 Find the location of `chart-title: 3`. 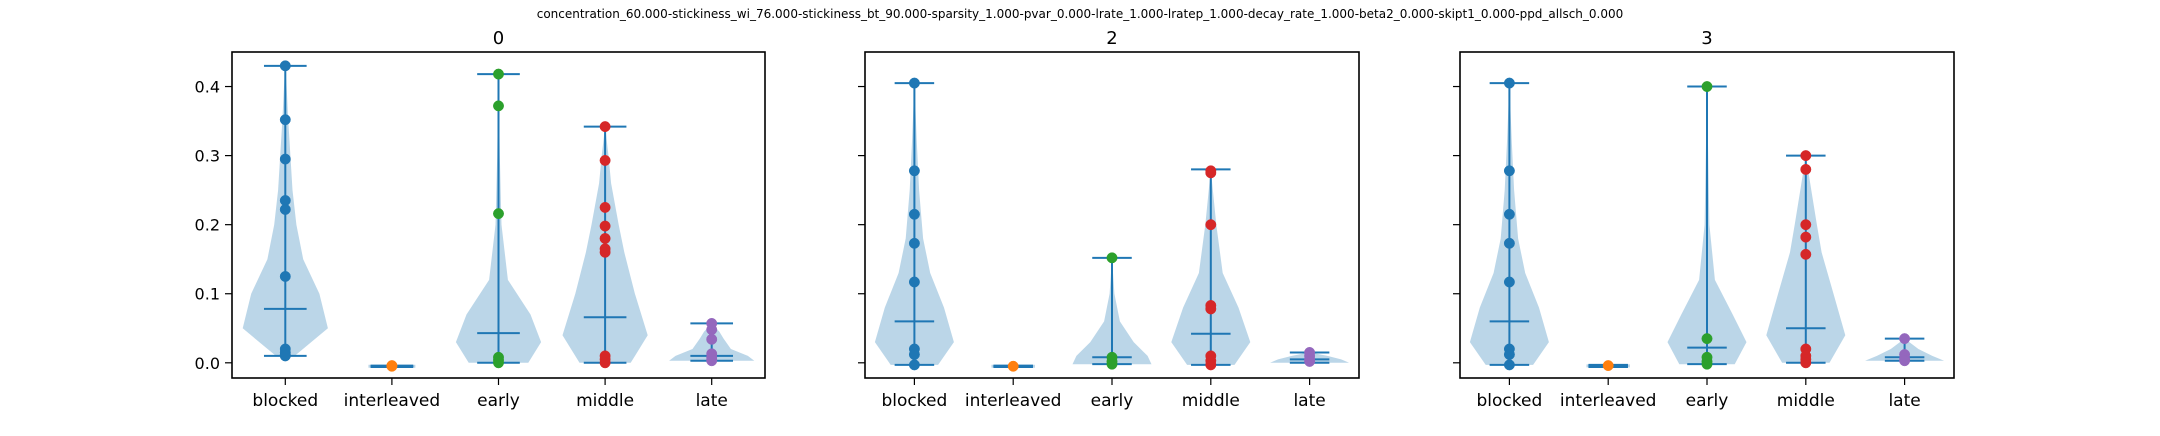

chart-title: 3 is located at coordinates (1706, 38).